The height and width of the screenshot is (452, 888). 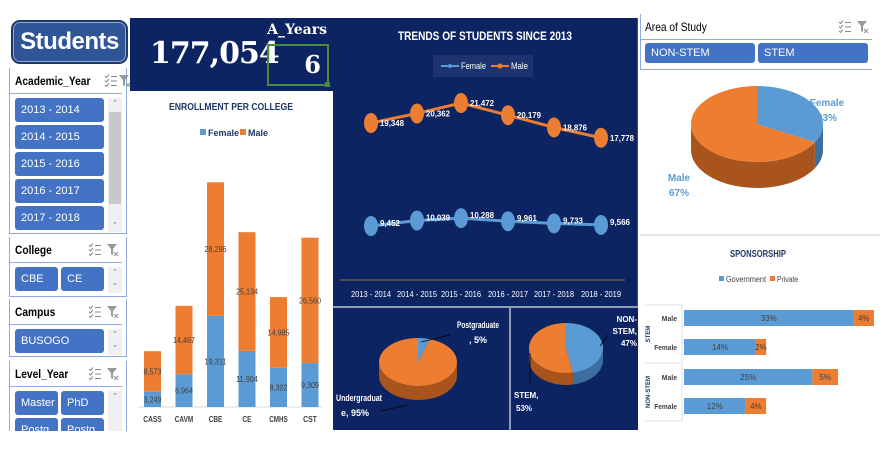 What do you see at coordinates (790, 114) in the screenshot?
I see `gender-slice-female` at bounding box center [790, 114].